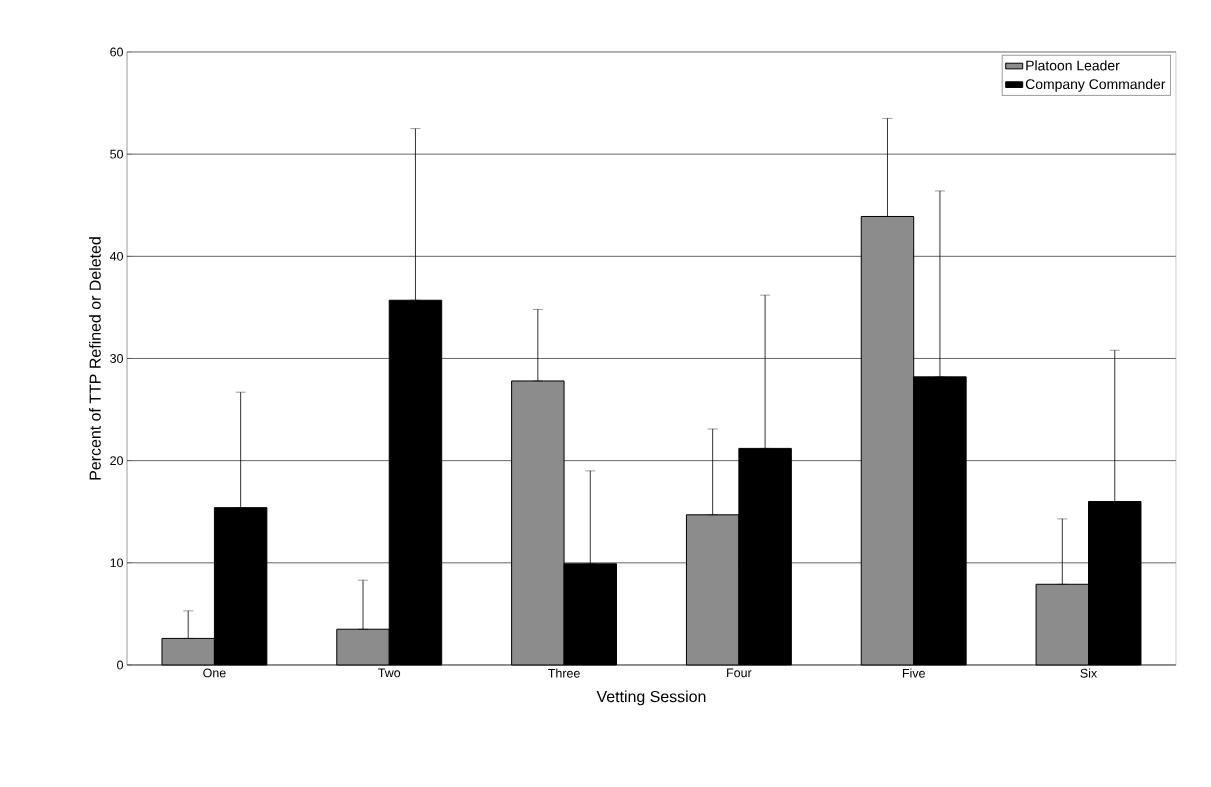 The height and width of the screenshot is (787, 1211). I want to click on x-tick-label: Three, so click(564, 673).